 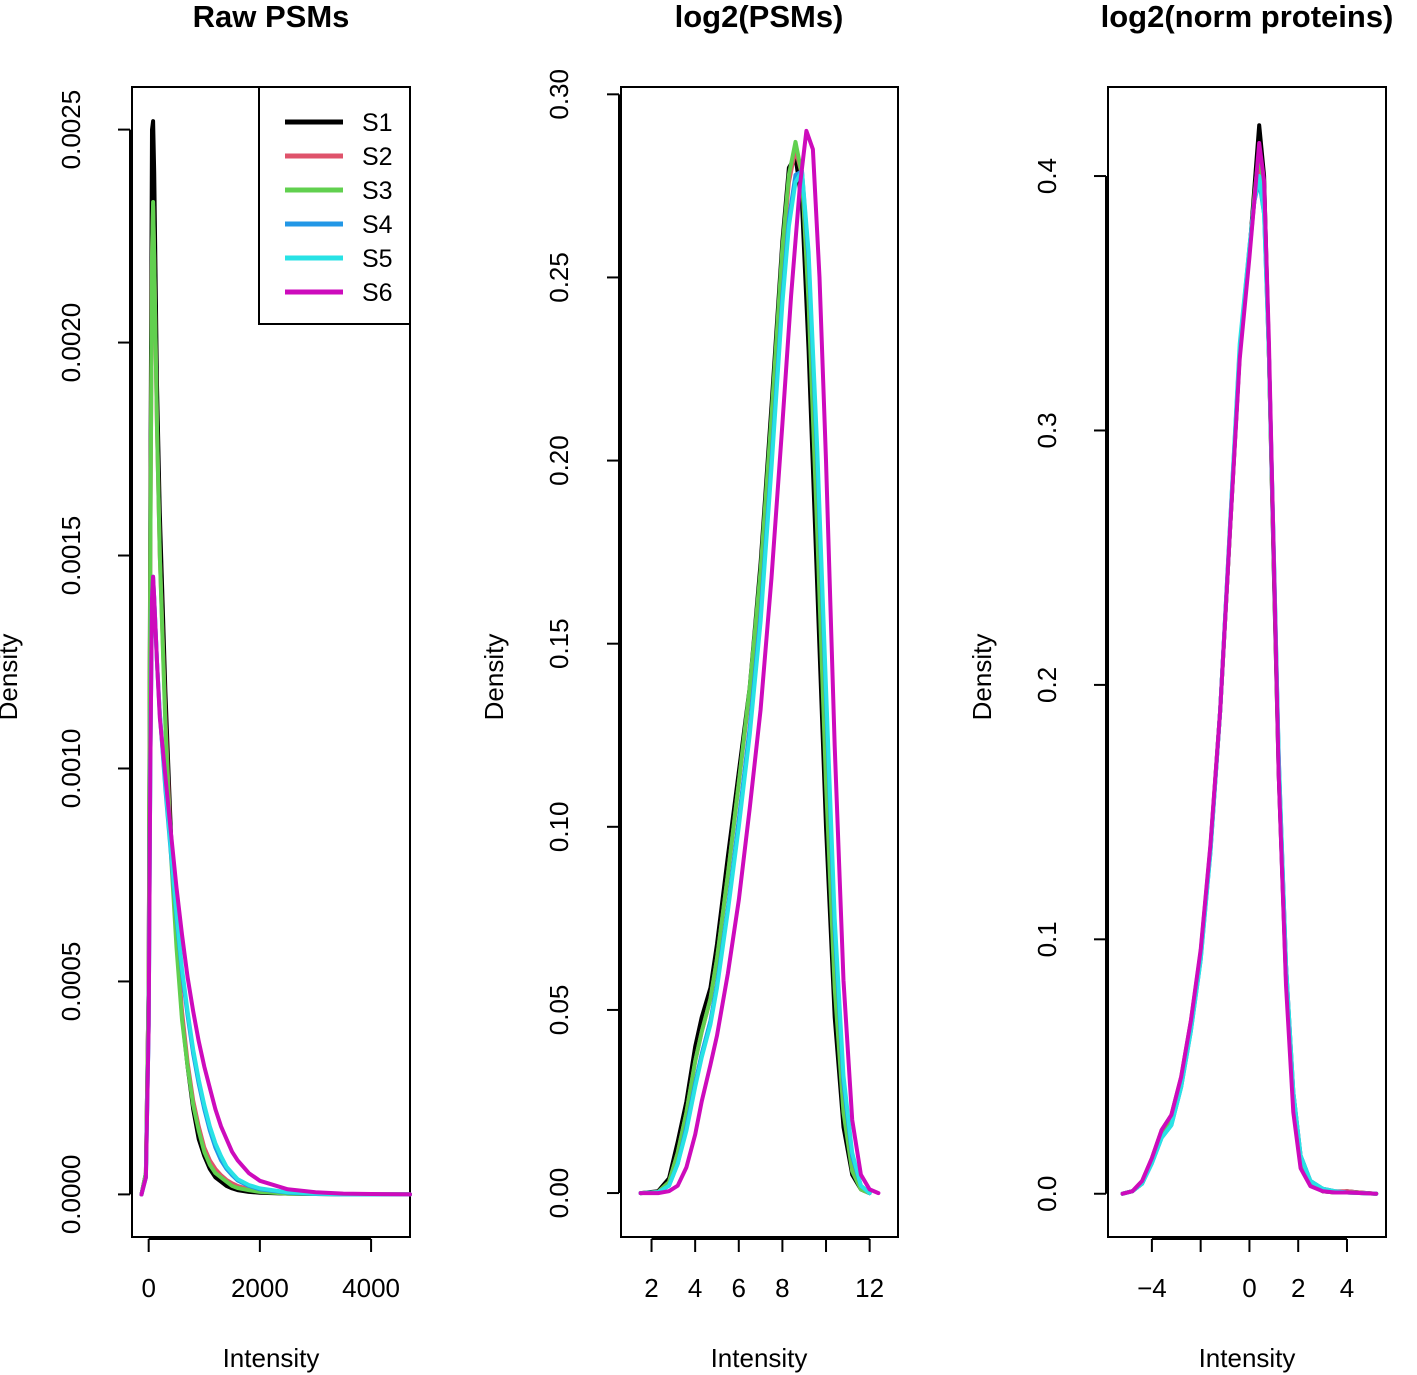 I want to click on y-tick-label: 0.20, so click(x=559, y=460).